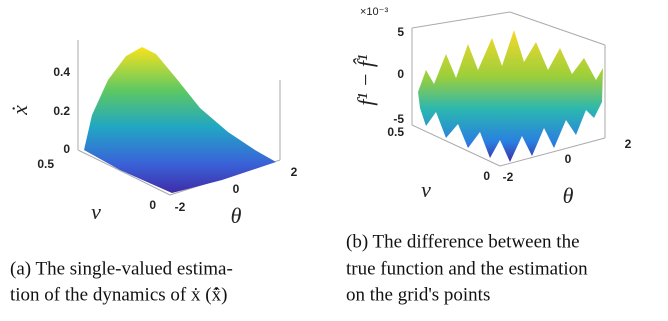 This screenshot has height=321, width=668. I want to click on z-label: f¹ − f̂¹, so click(365, 79).